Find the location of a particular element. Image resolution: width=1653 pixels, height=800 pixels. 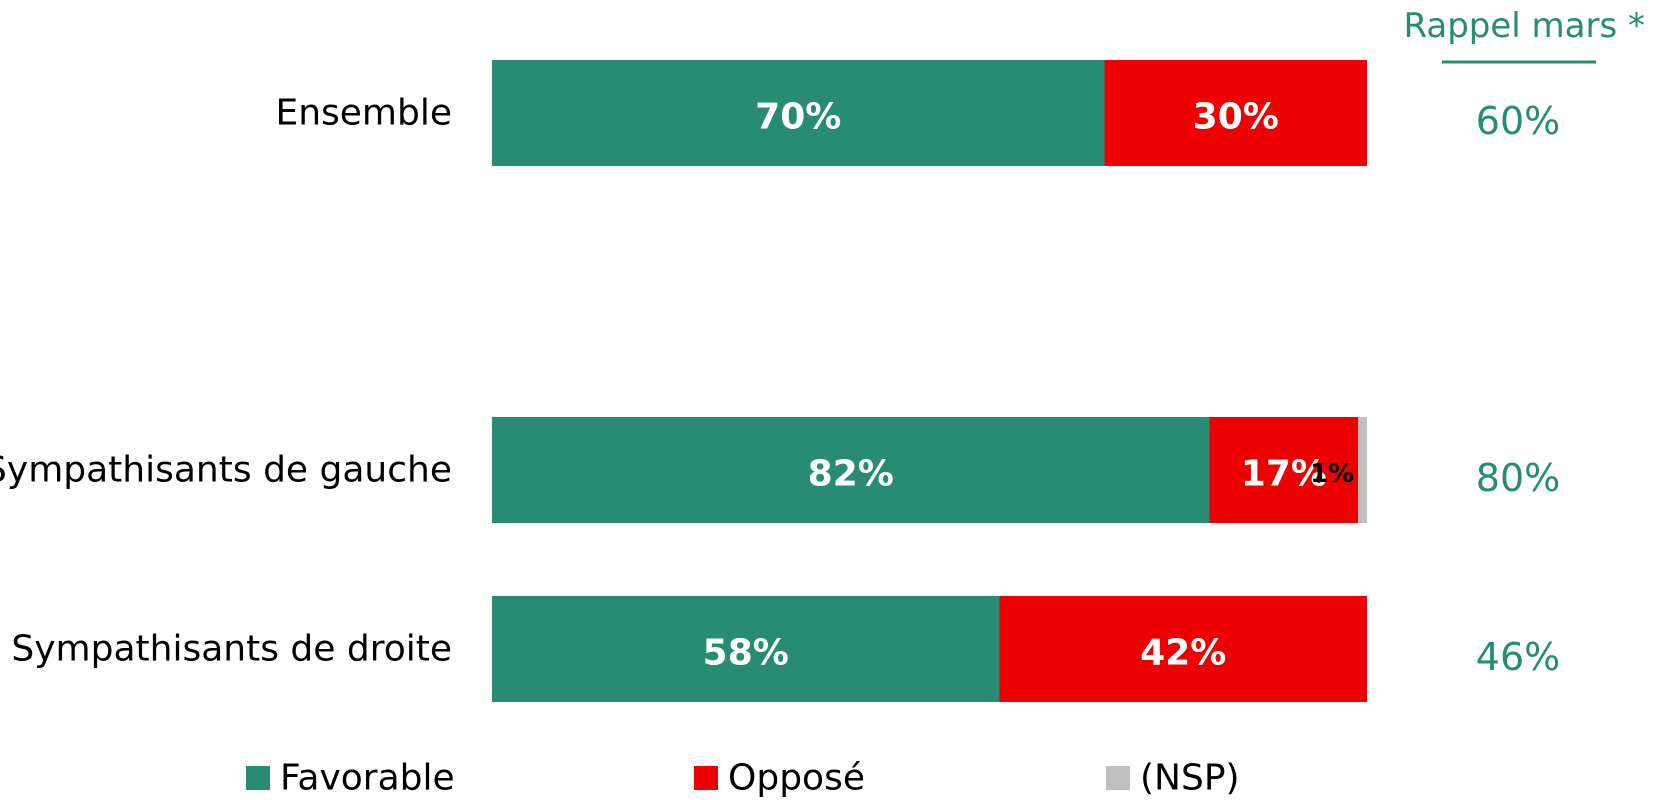

bar-segment-nsp is located at coordinates (1362, 470).